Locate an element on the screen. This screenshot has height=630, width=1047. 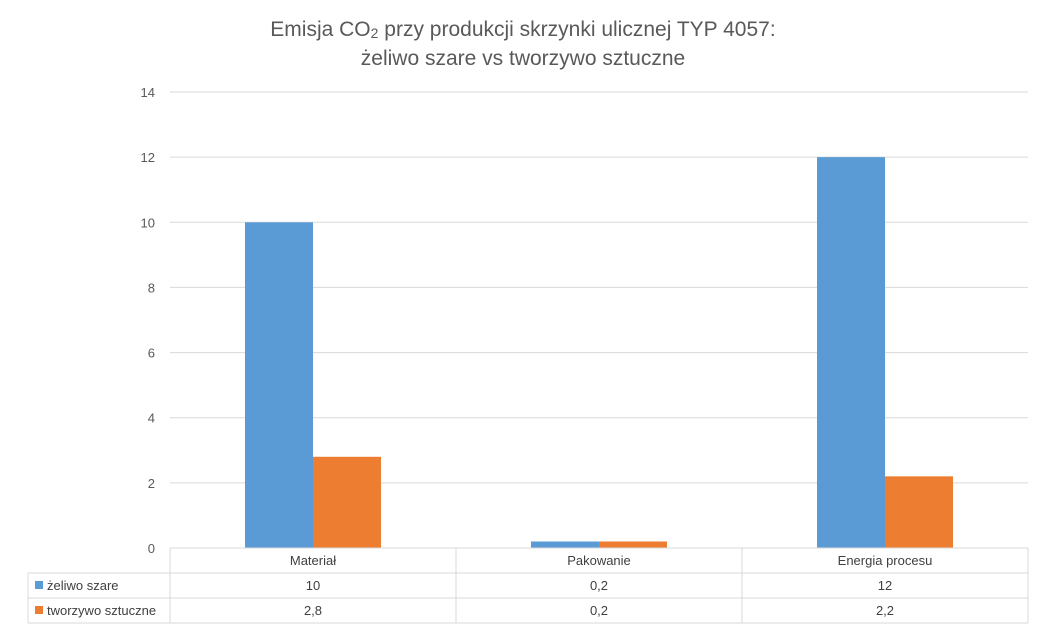
legend-label: tworzywo sztuczne is located at coordinates (101, 610).